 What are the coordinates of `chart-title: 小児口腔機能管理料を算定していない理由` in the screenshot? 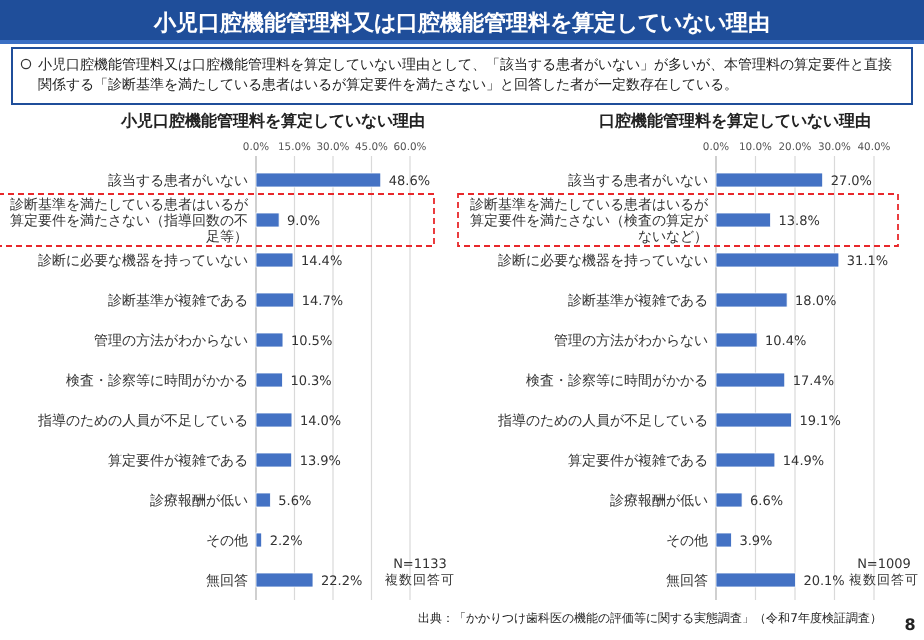 It's located at (272, 120).